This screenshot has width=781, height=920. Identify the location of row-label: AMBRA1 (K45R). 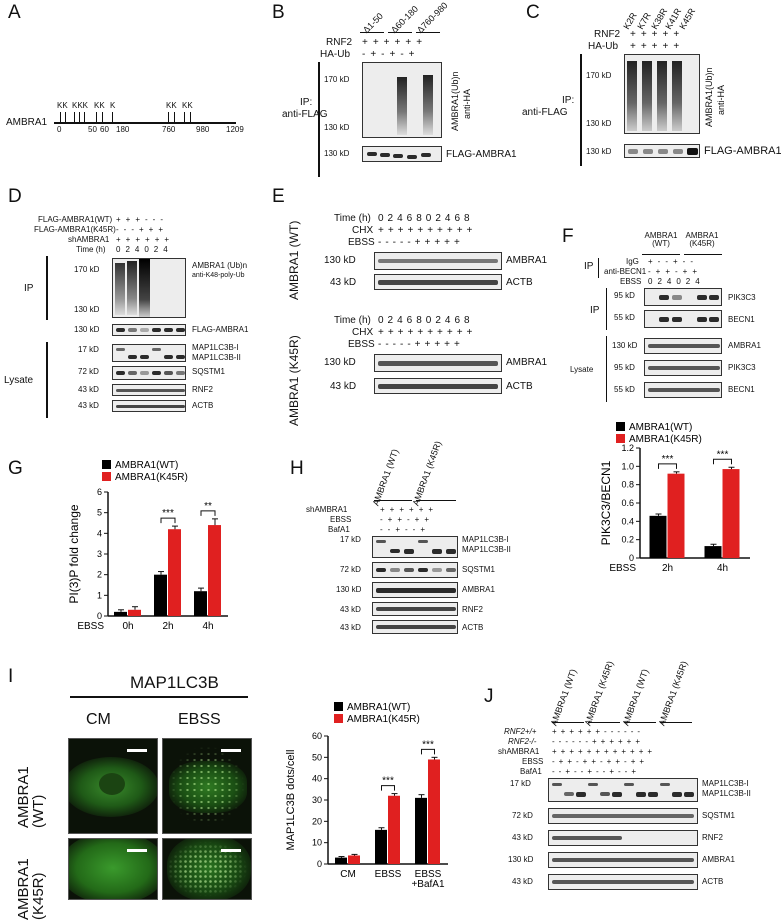
(31, 889).